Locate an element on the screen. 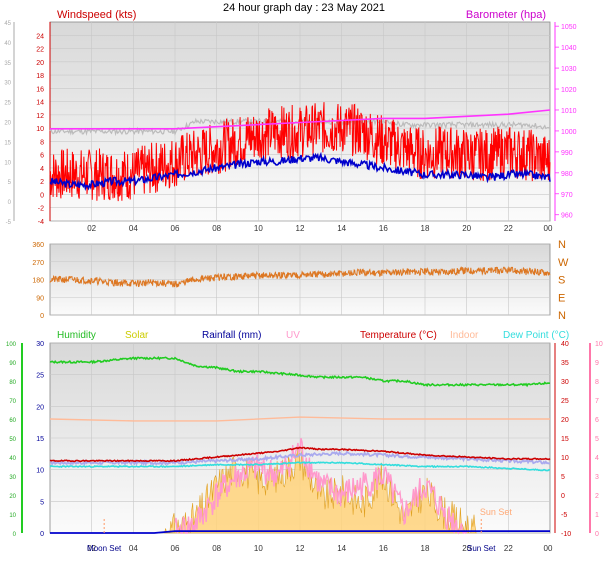 The image size is (608, 561). wind-outer-tick-label: 40 is located at coordinates (7, 44).